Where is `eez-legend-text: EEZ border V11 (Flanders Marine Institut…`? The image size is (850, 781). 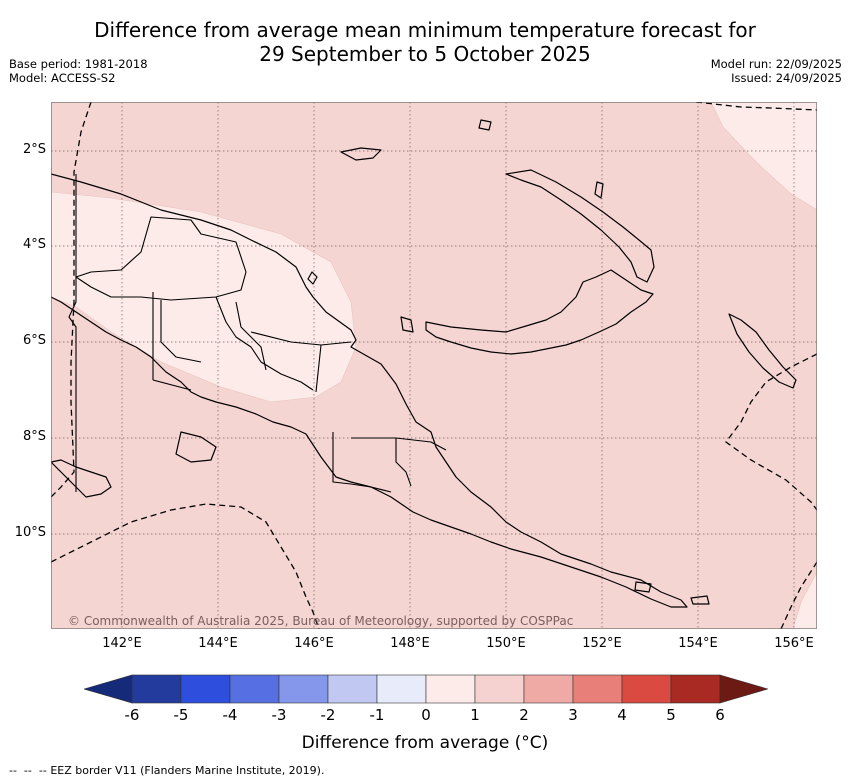 eez-legend-text: EEZ border V11 (Flanders Marine Institut… is located at coordinates (187, 770).